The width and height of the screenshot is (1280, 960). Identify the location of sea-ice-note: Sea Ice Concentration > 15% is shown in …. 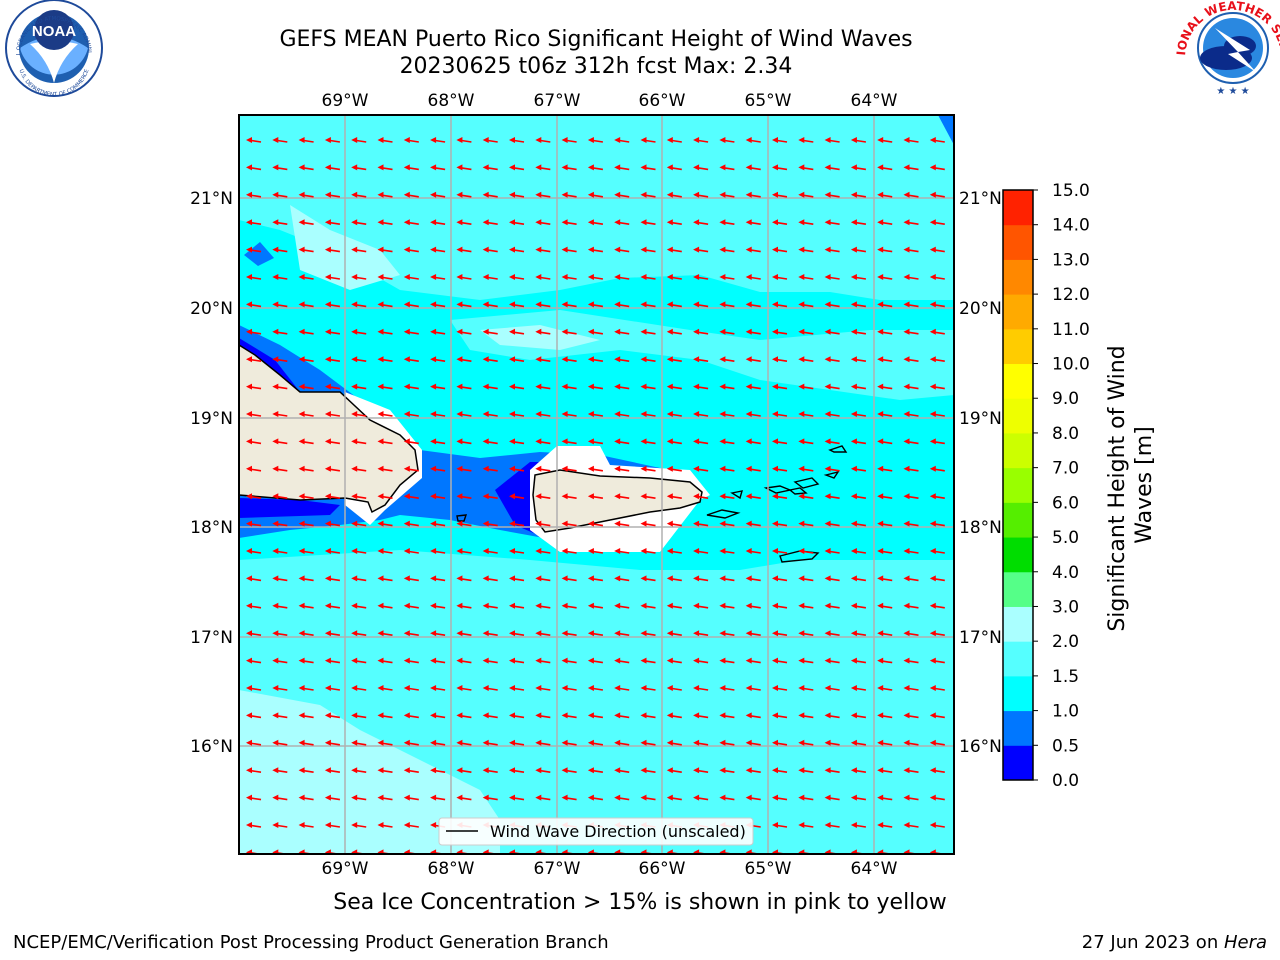
(640, 902).